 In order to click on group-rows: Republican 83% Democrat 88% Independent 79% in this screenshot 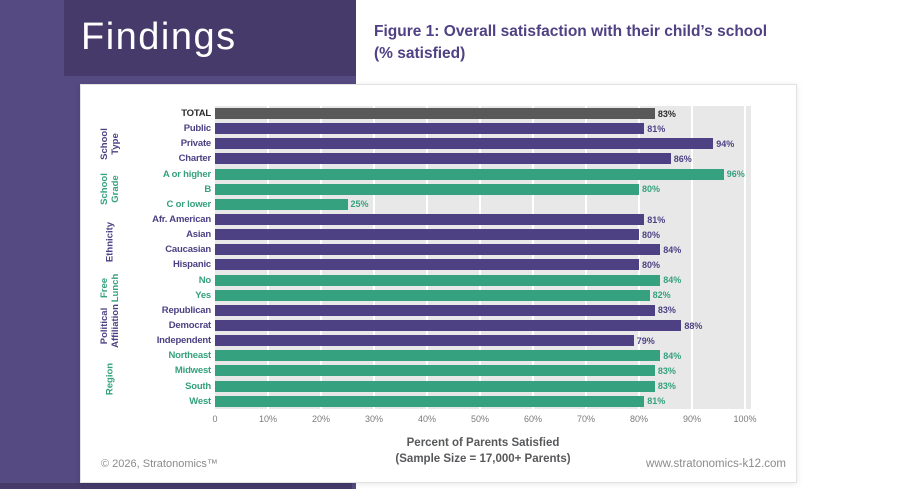, I will do `click(446, 325)`.